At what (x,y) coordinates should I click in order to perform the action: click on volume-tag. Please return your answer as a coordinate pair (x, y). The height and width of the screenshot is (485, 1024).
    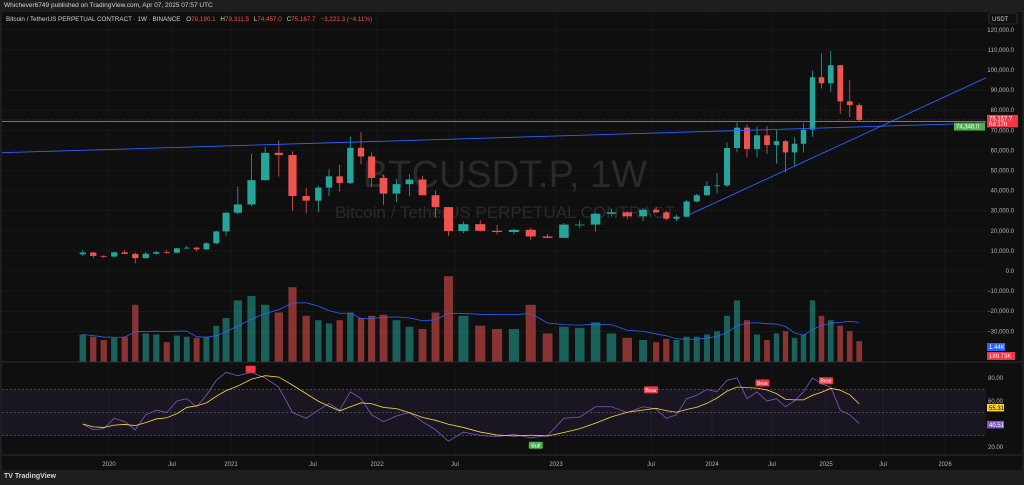
    Looking at the image, I should click on (1001, 356).